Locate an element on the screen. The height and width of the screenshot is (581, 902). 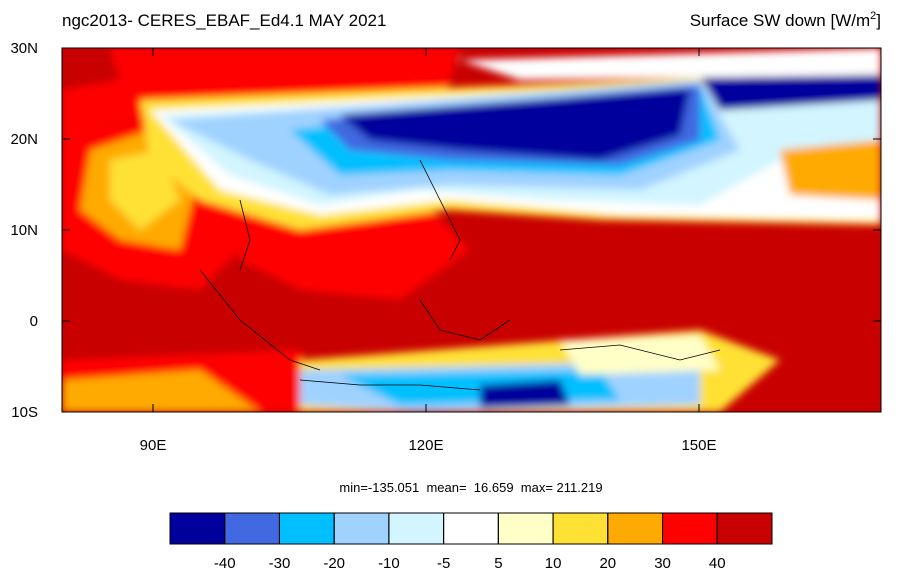
colorbar-label: -30 is located at coordinates (280, 563).